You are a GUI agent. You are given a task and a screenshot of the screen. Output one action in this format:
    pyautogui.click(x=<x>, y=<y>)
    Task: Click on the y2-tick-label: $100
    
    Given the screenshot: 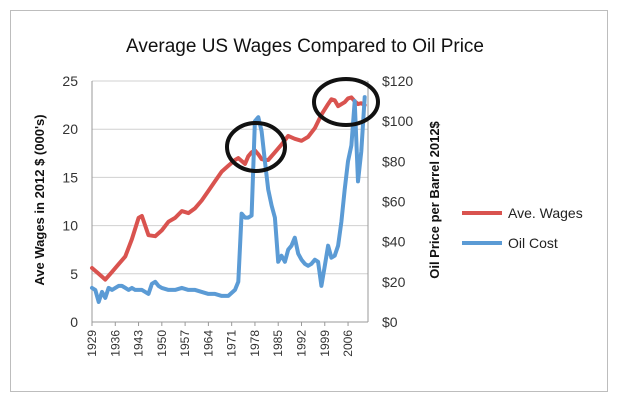 What is the action you would take?
    pyautogui.click(x=397, y=121)
    